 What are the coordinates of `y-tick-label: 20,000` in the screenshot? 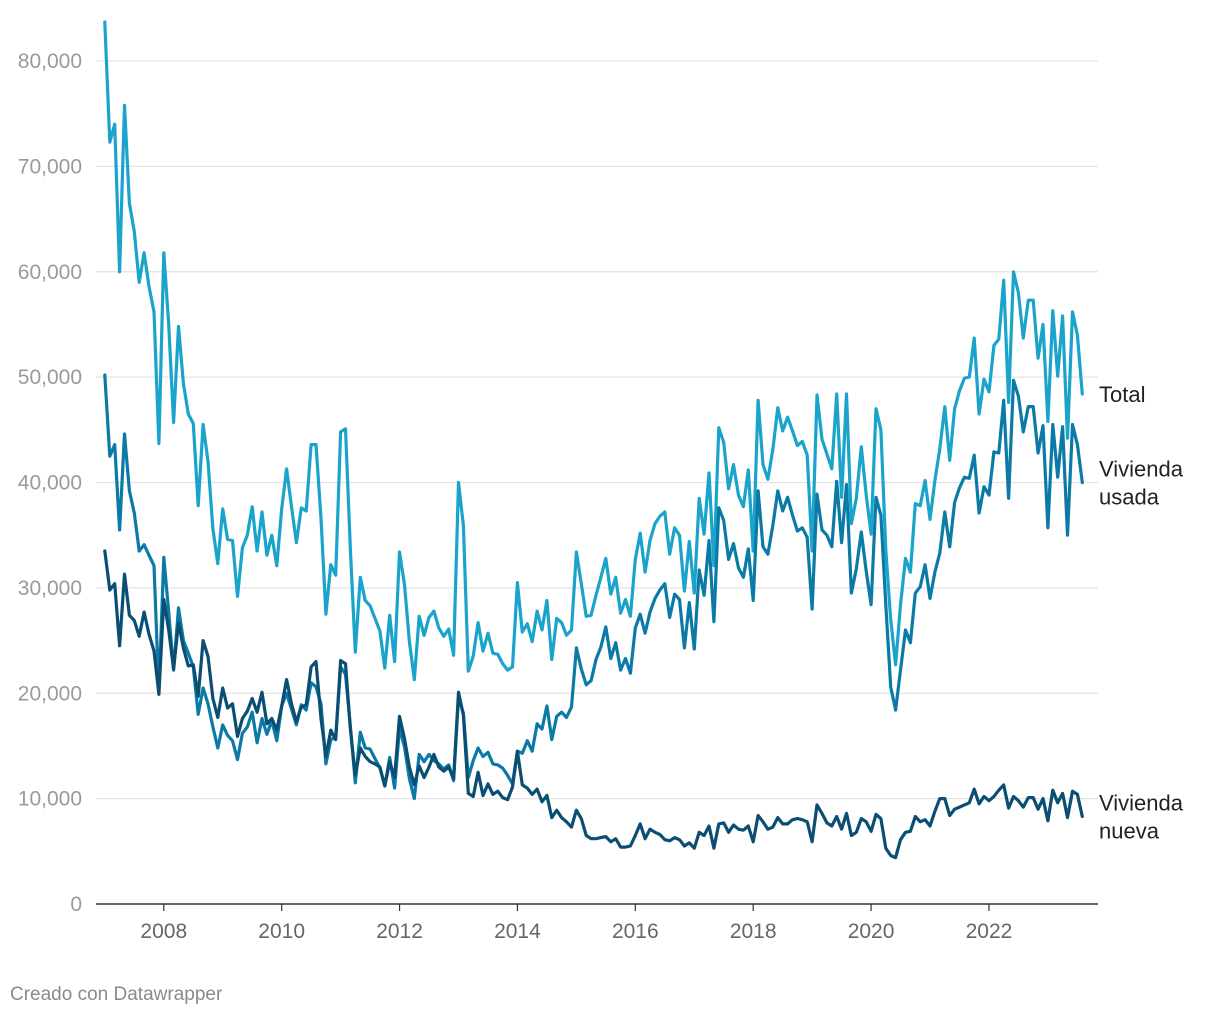 It's located at (50, 693).